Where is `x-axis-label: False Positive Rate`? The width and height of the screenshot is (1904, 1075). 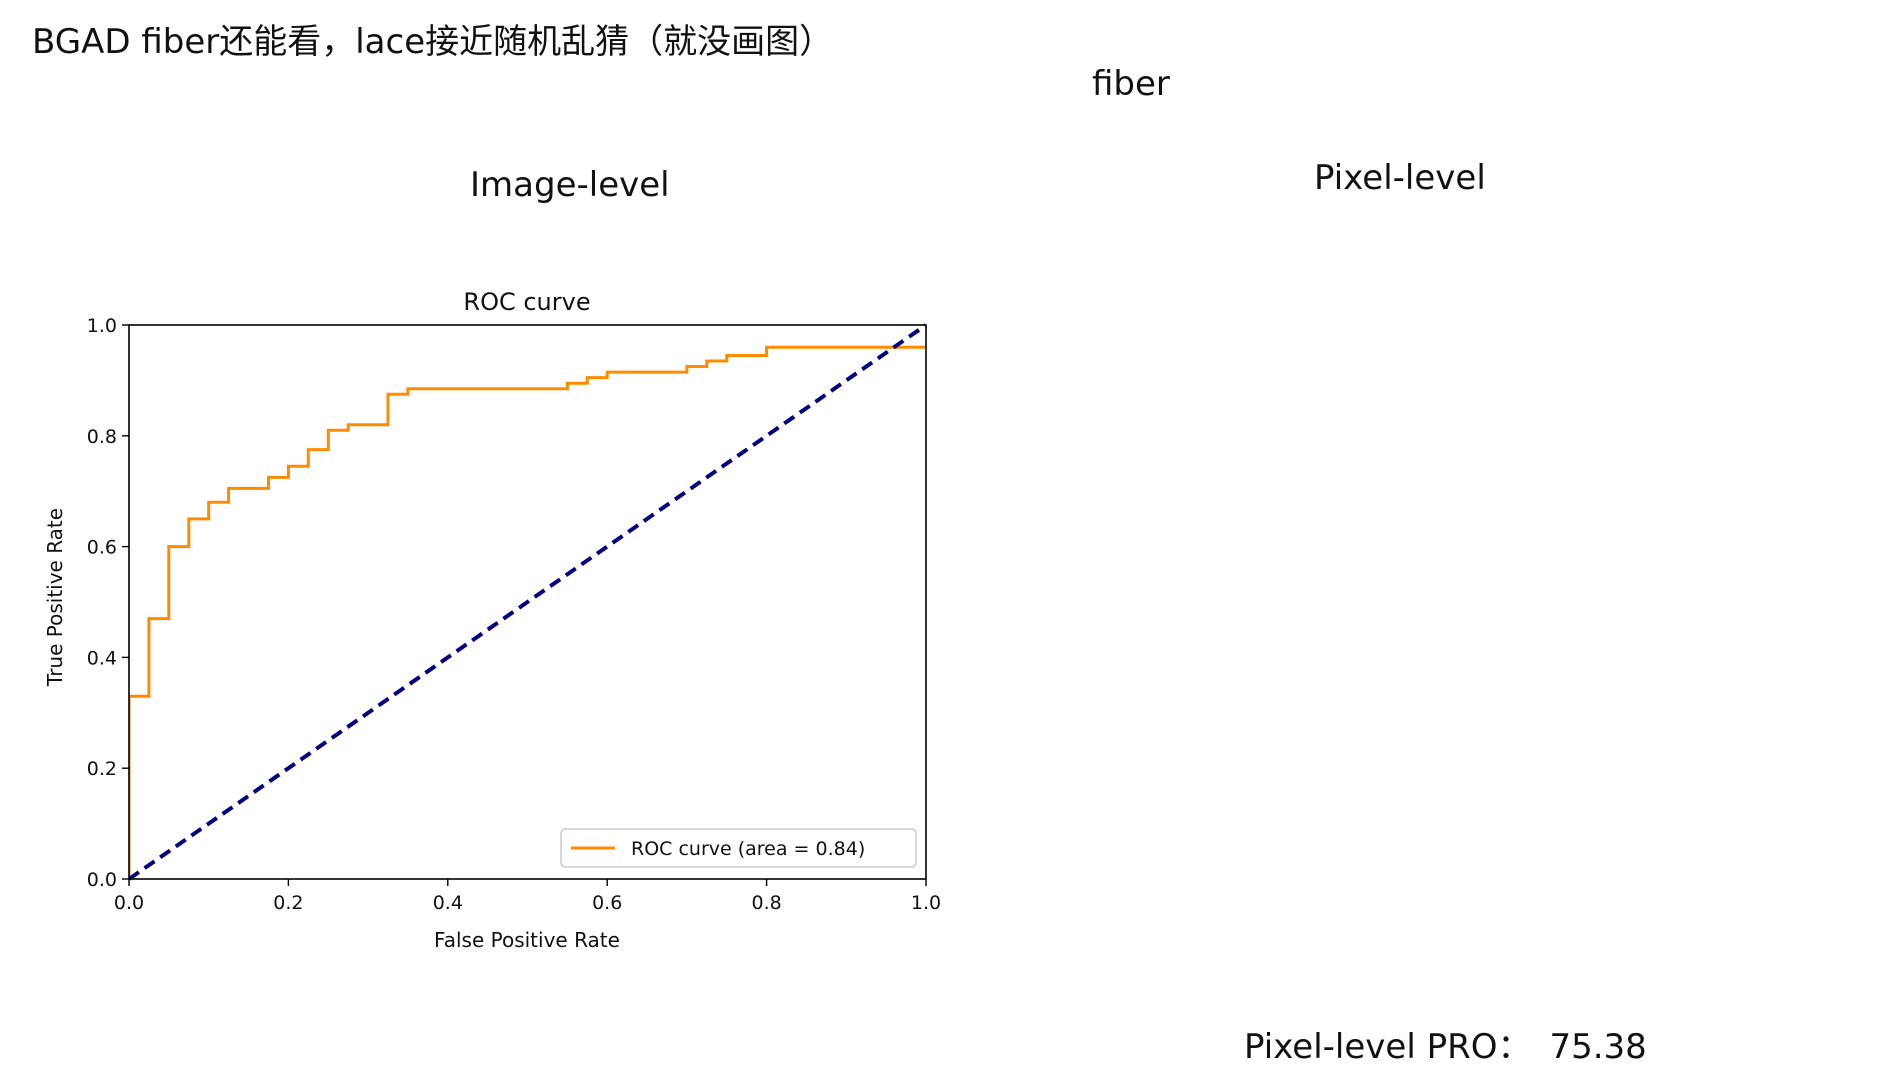 x-axis-label: False Positive Rate is located at coordinates (527, 940).